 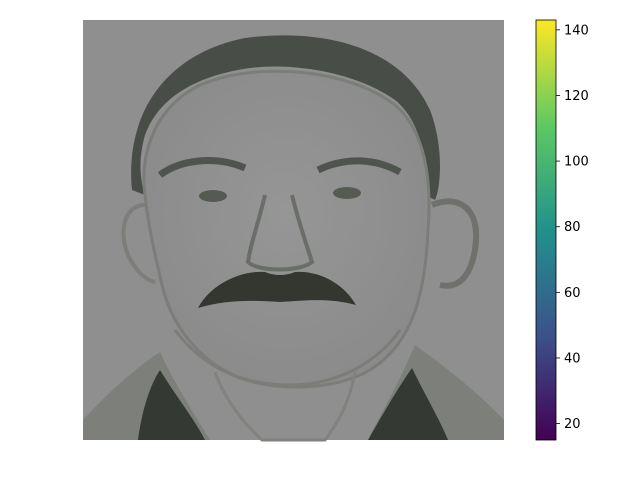 I want to click on nose, so click(x=280, y=233).